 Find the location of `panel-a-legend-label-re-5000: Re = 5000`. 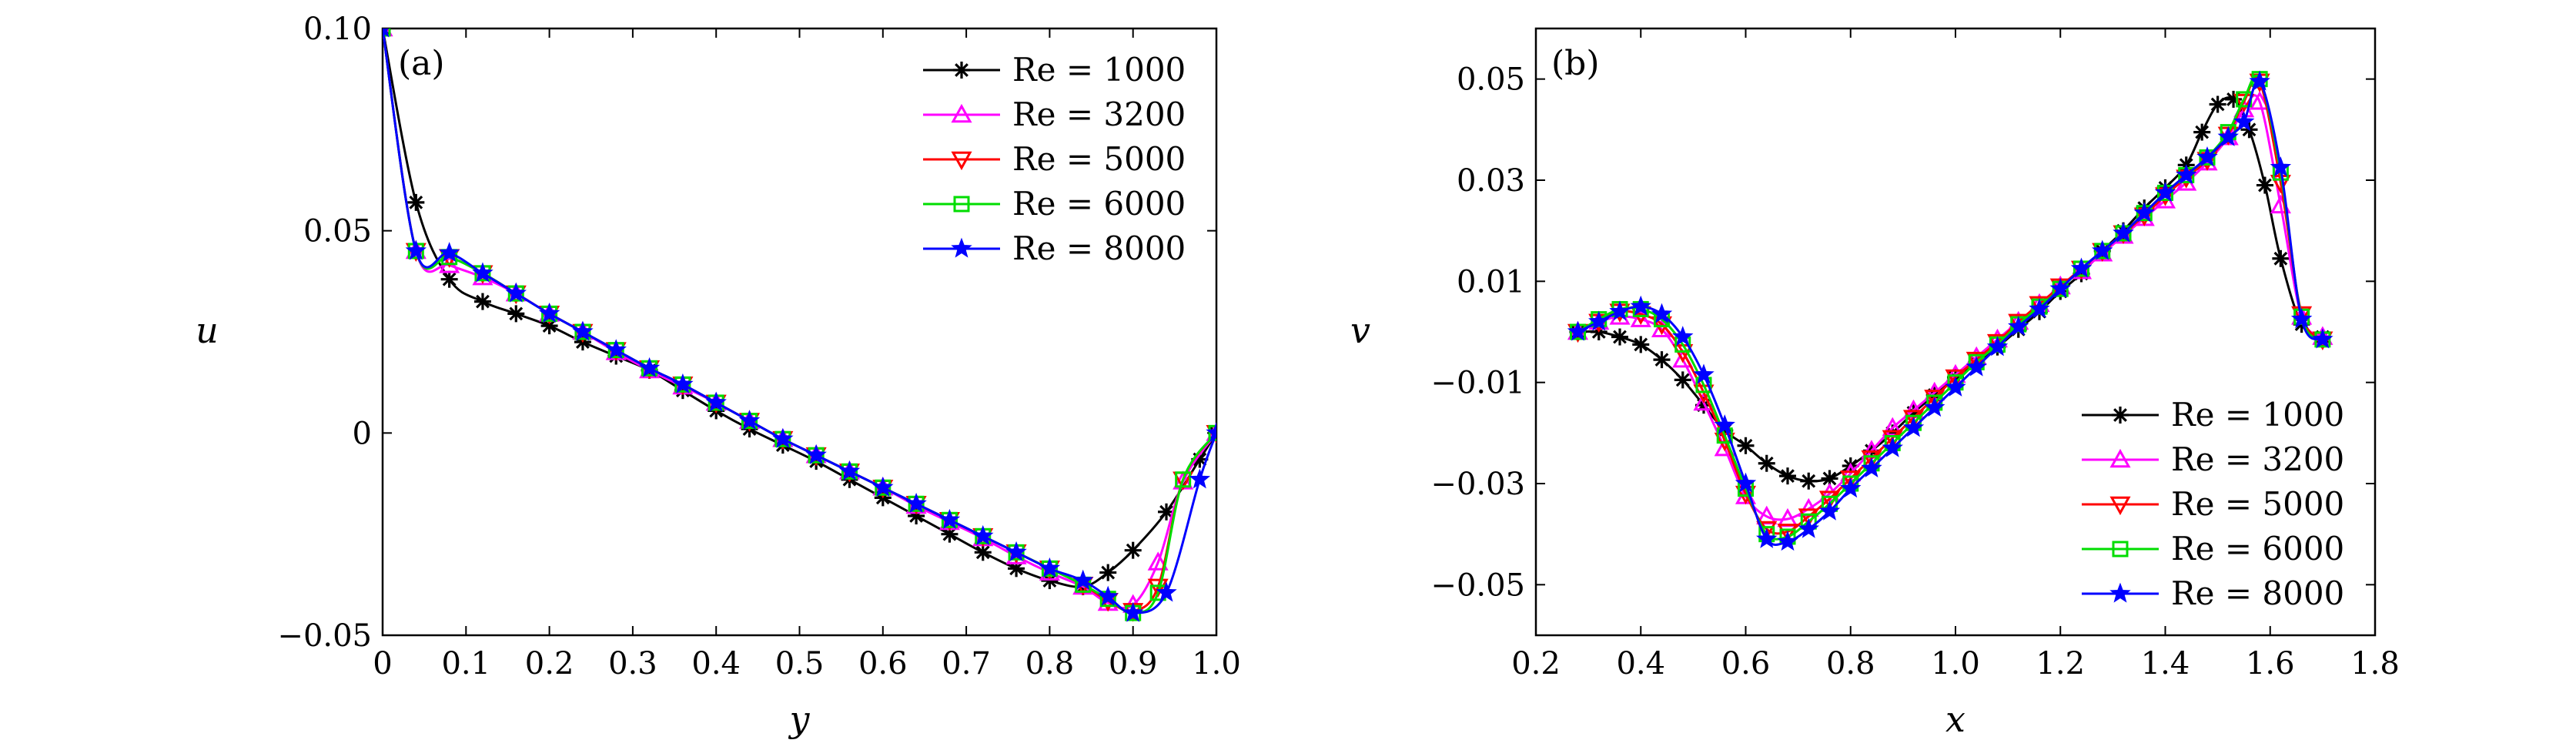

panel-a-legend-label-re-5000: Re = 5000 is located at coordinates (1099, 159).